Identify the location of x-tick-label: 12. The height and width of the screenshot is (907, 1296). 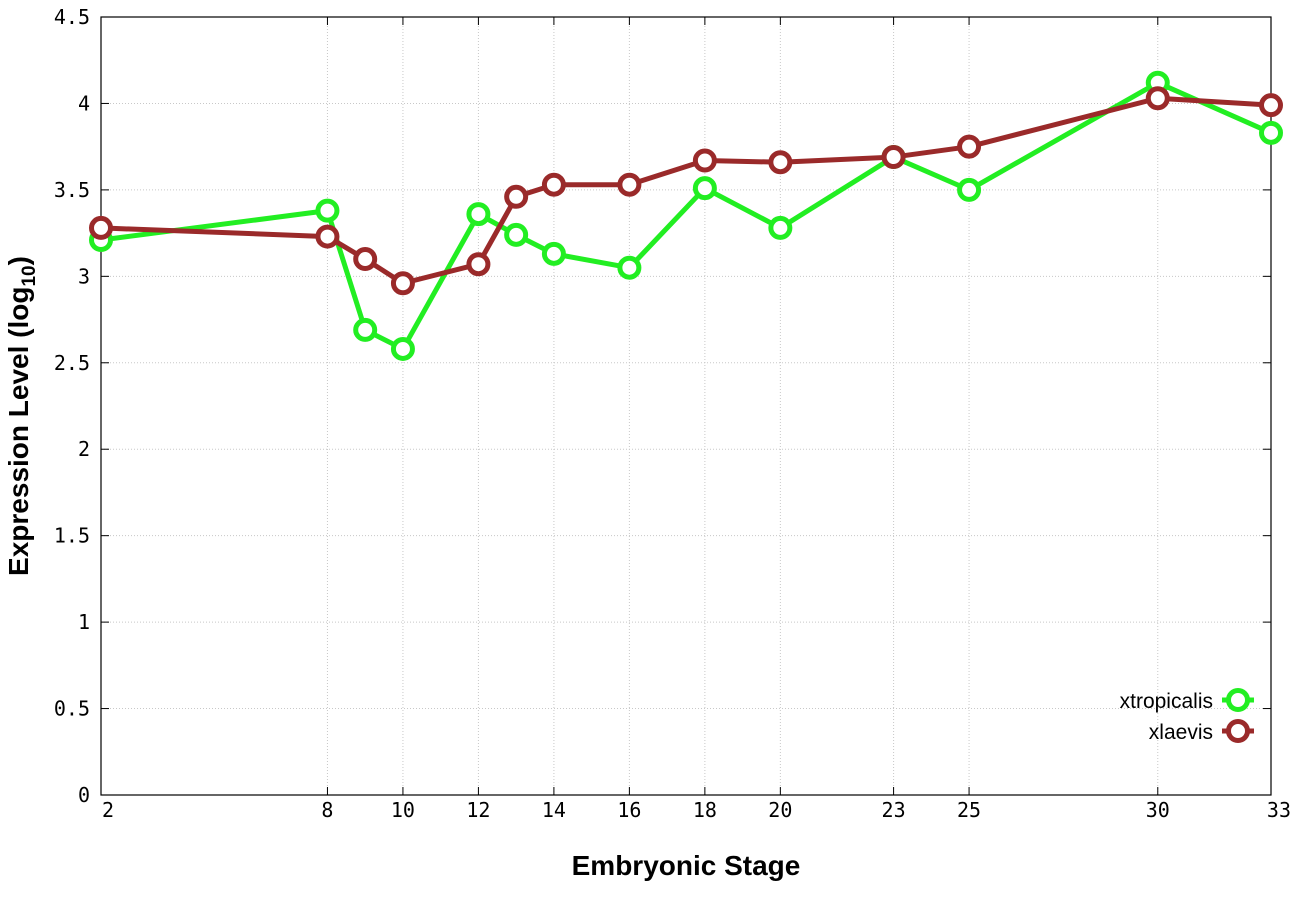
(478, 810).